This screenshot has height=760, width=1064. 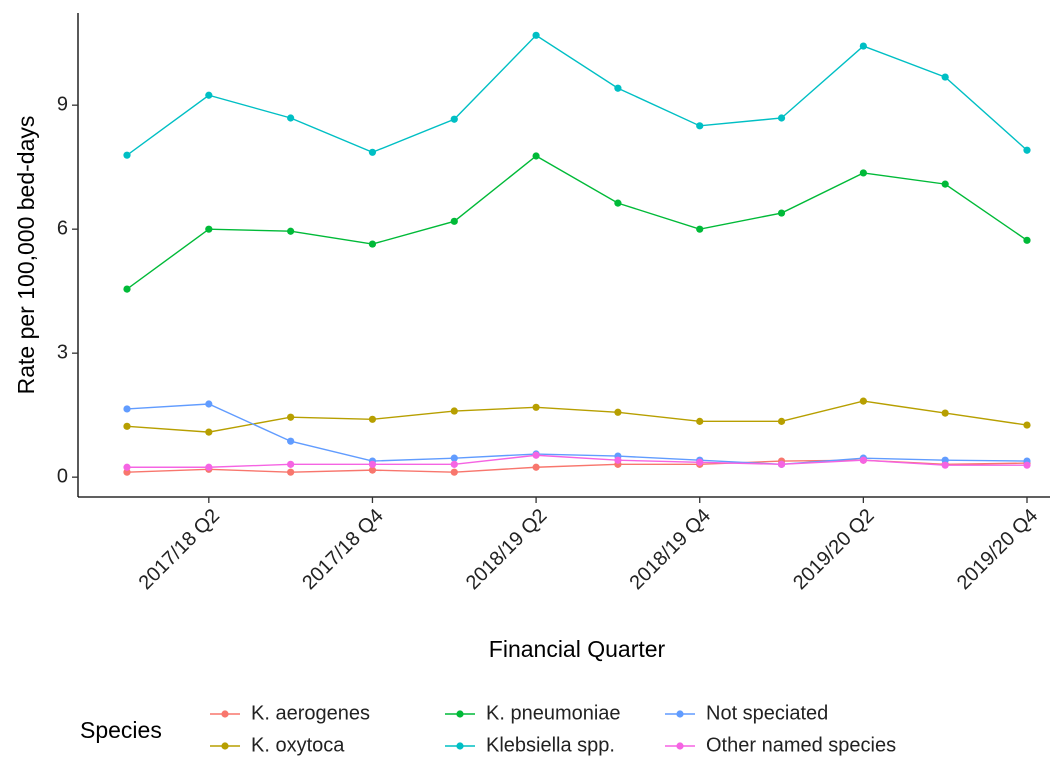 I want to click on x-tick-label: 2018/19 Q2, so click(x=506, y=549).